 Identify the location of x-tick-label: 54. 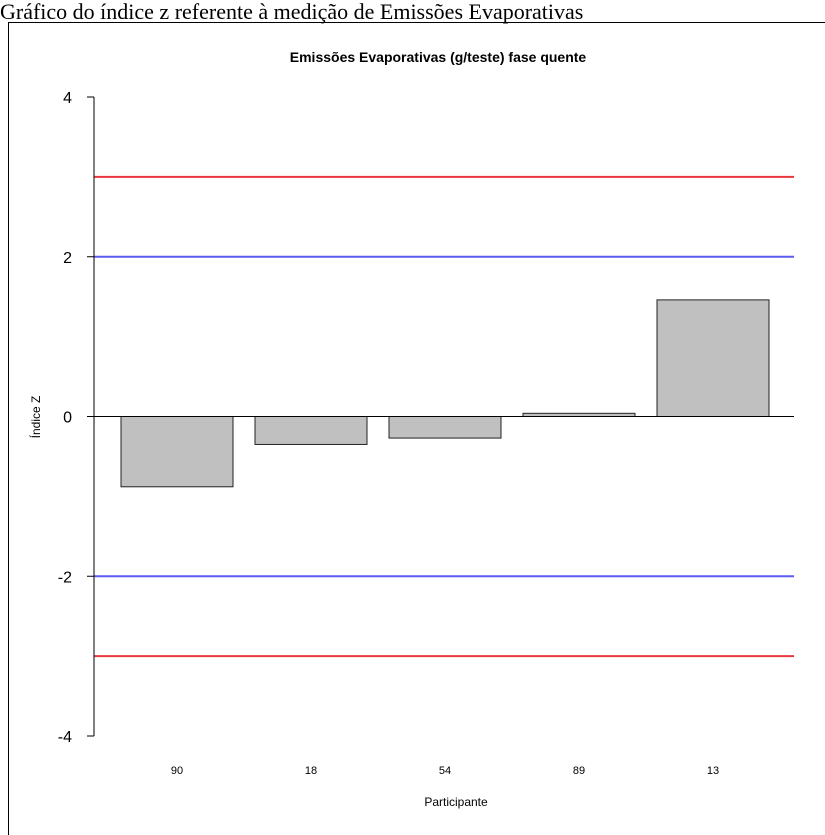
(445, 771).